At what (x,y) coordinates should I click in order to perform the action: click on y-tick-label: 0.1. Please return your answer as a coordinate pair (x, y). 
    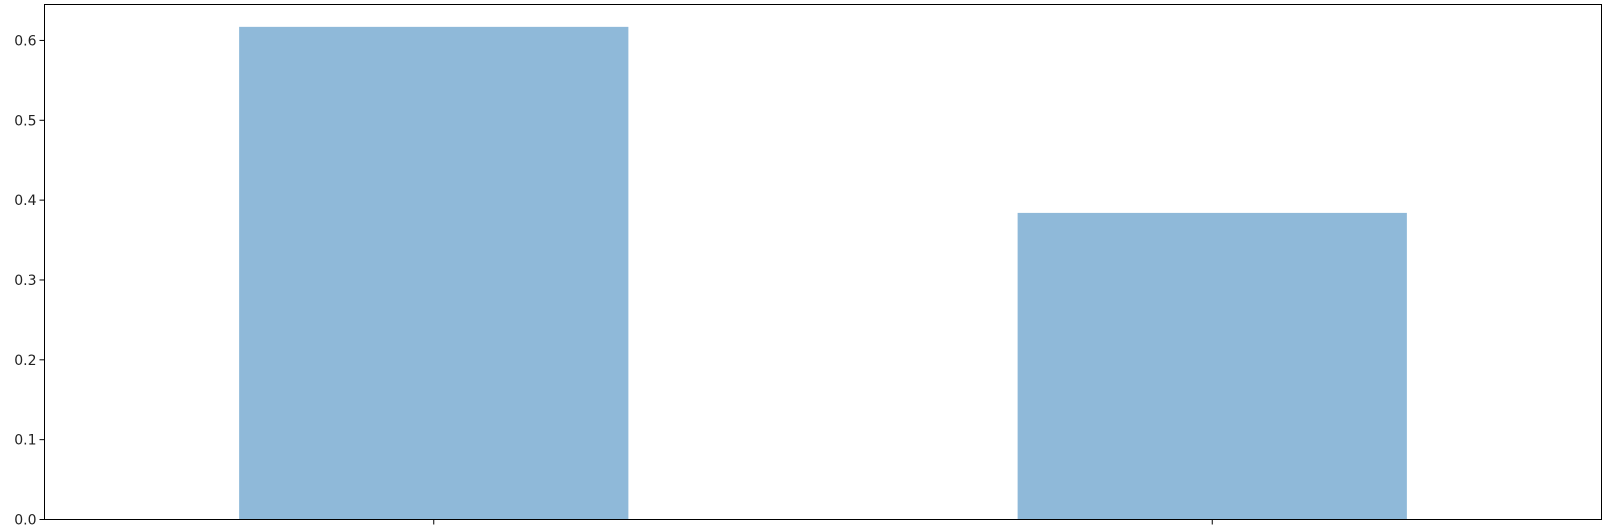
    Looking at the image, I should click on (25, 441).